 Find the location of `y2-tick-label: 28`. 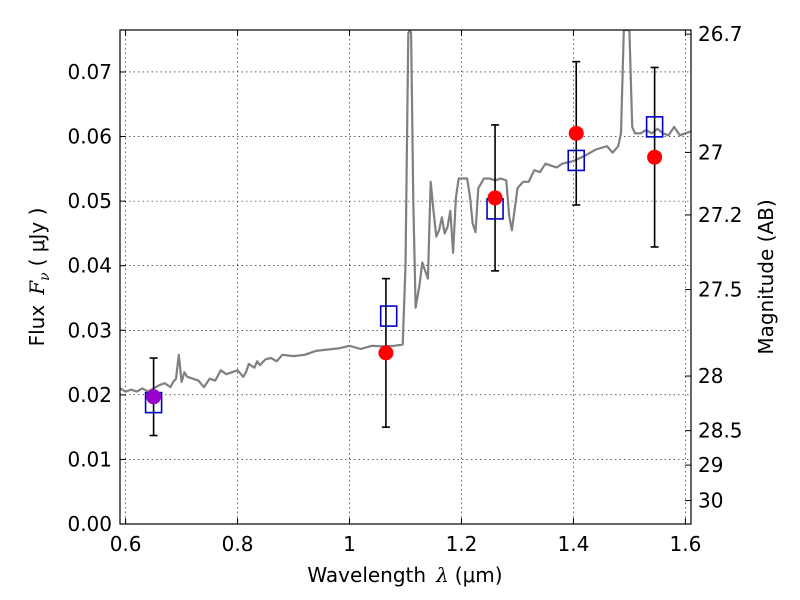

y2-tick-label: 28 is located at coordinates (710, 376).